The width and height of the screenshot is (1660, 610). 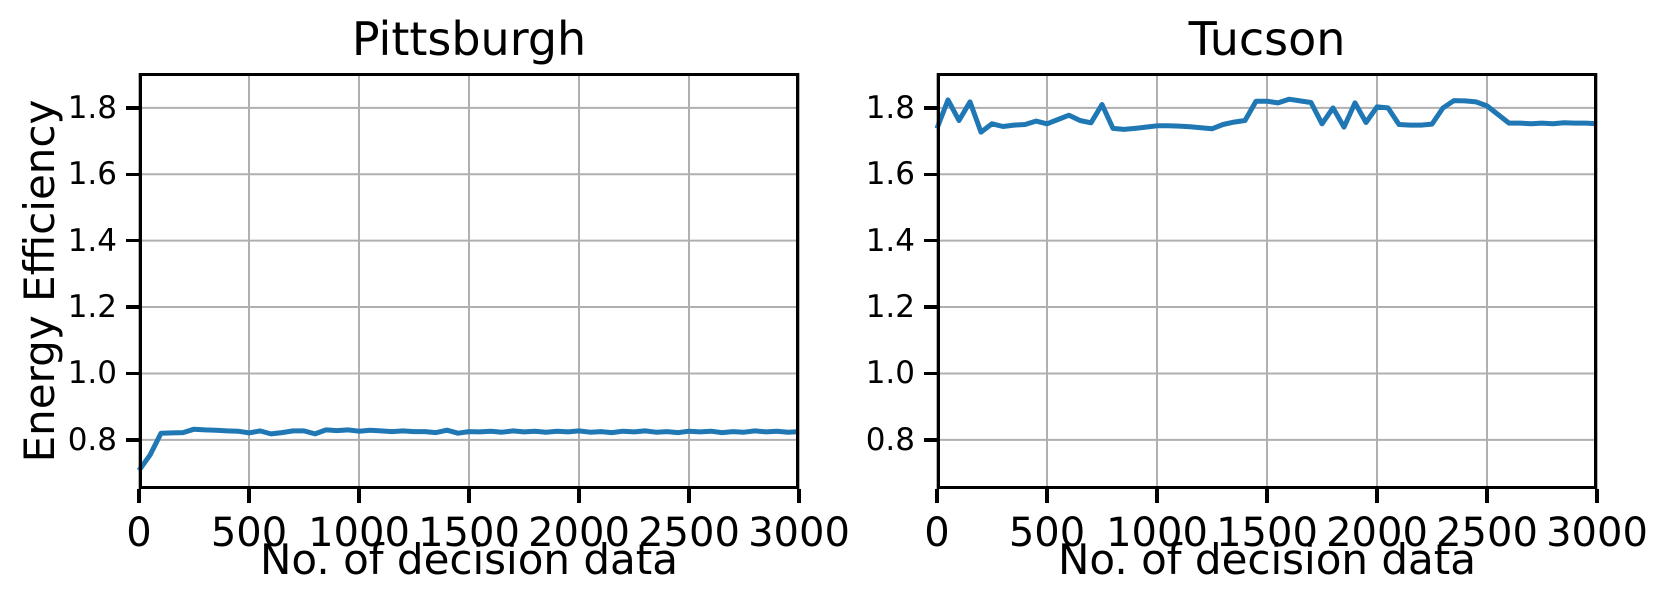 What do you see at coordinates (469, 39) in the screenshot?
I see `chart-title: Pittsburgh` at bounding box center [469, 39].